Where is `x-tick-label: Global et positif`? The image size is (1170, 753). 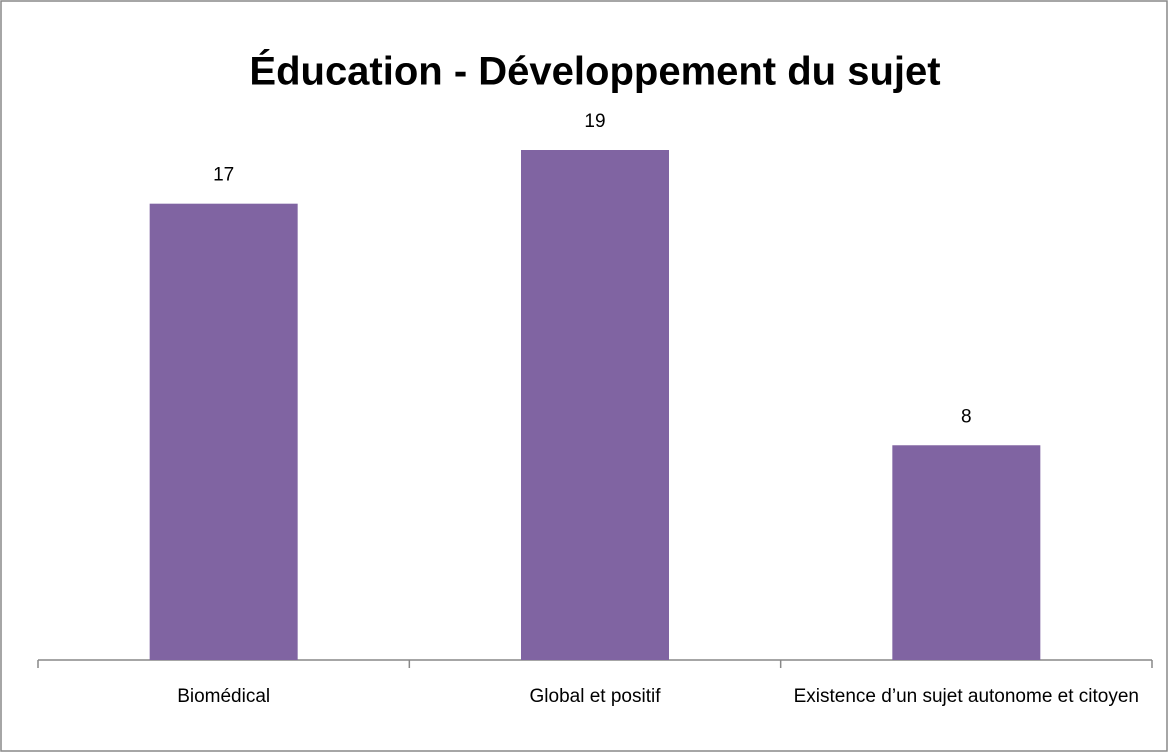 x-tick-label: Global et positif is located at coordinates (595, 696).